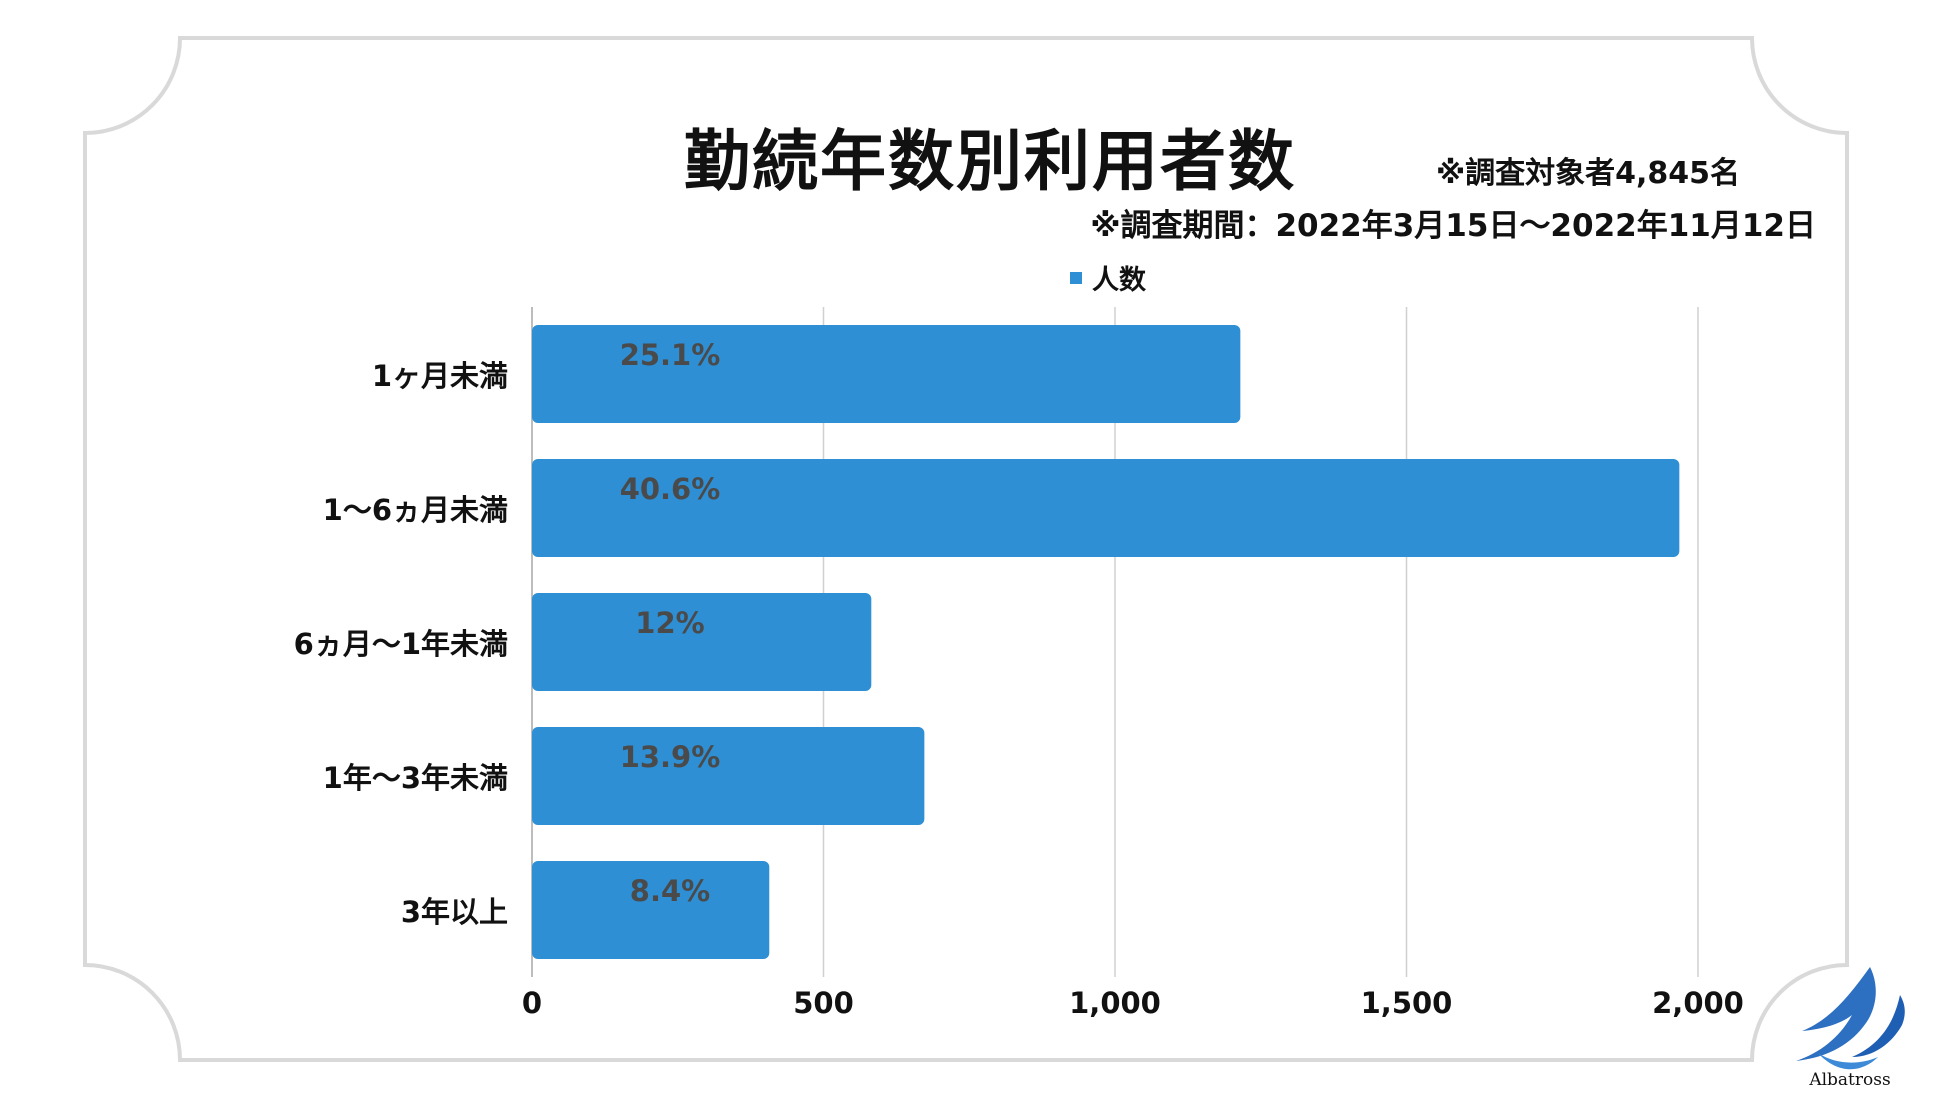 The width and height of the screenshot is (1950, 1097). Describe the element at coordinates (1698, 1003) in the screenshot. I see `x-tick-label: 2,000` at that location.